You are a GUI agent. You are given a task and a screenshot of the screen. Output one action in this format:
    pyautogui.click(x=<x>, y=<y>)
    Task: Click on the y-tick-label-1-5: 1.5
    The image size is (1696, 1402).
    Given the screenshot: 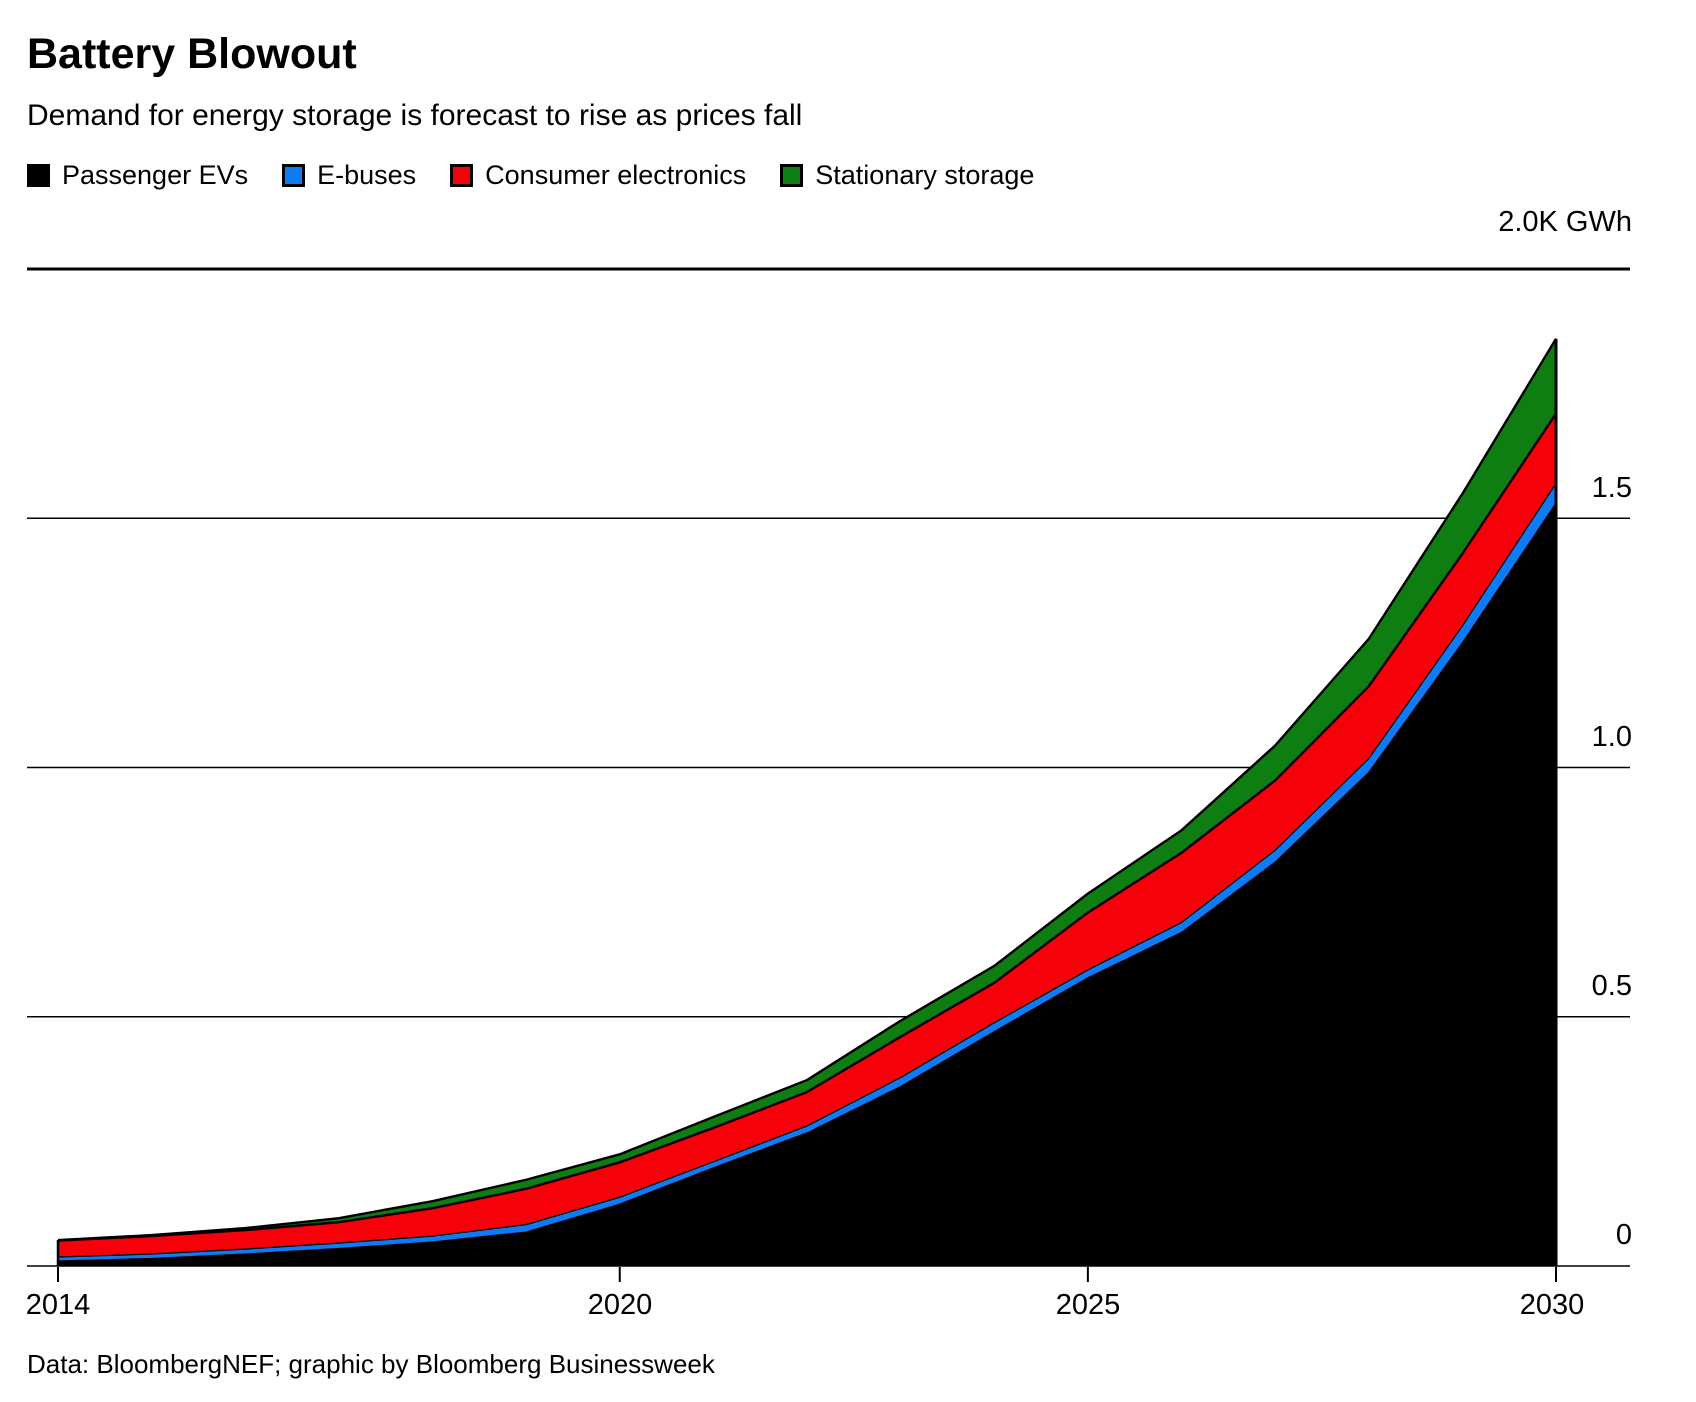 What is the action you would take?
    pyautogui.click(x=1611, y=488)
    